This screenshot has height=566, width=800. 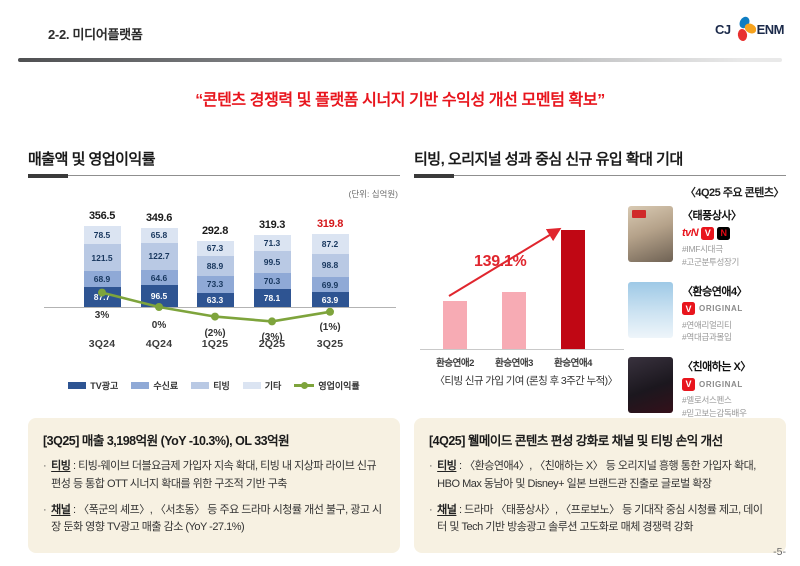 I want to click on bar-segment-티빙: 122.7, so click(x=159, y=256).